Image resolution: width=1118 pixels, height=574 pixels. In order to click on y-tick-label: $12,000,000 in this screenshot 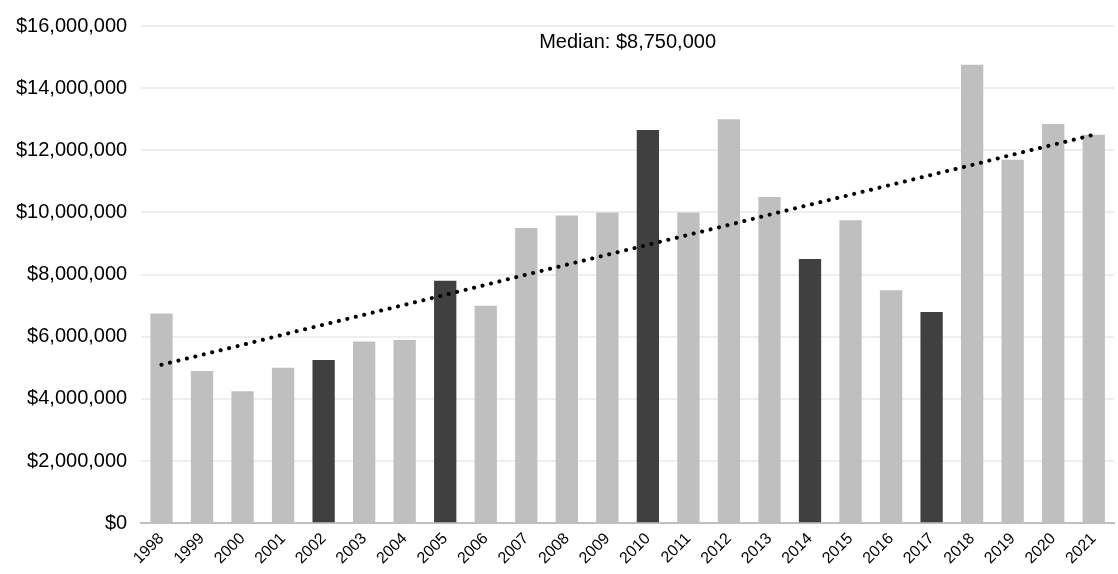, I will do `click(71, 148)`.